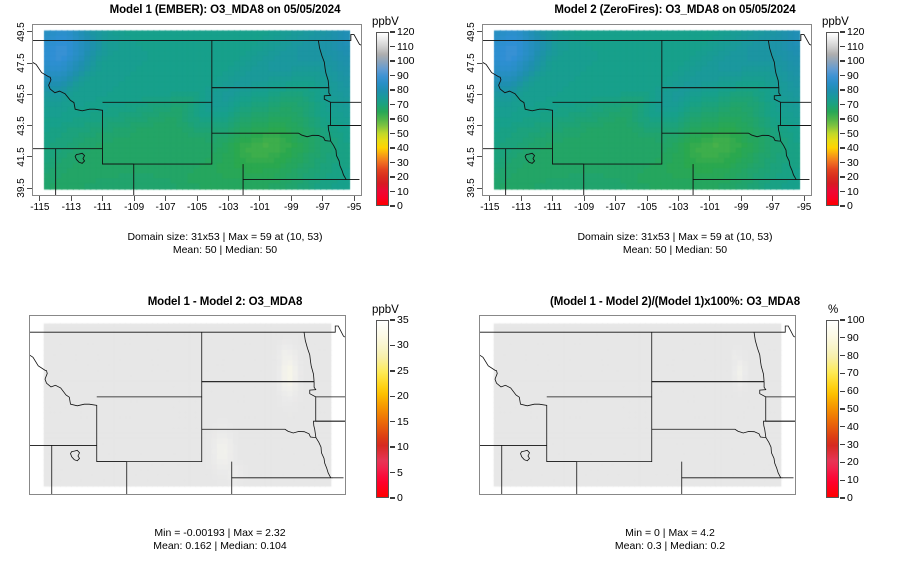  I want to click on panel-title-diff: Model 1 - Model 2: O3_MDA8, so click(225, 302).